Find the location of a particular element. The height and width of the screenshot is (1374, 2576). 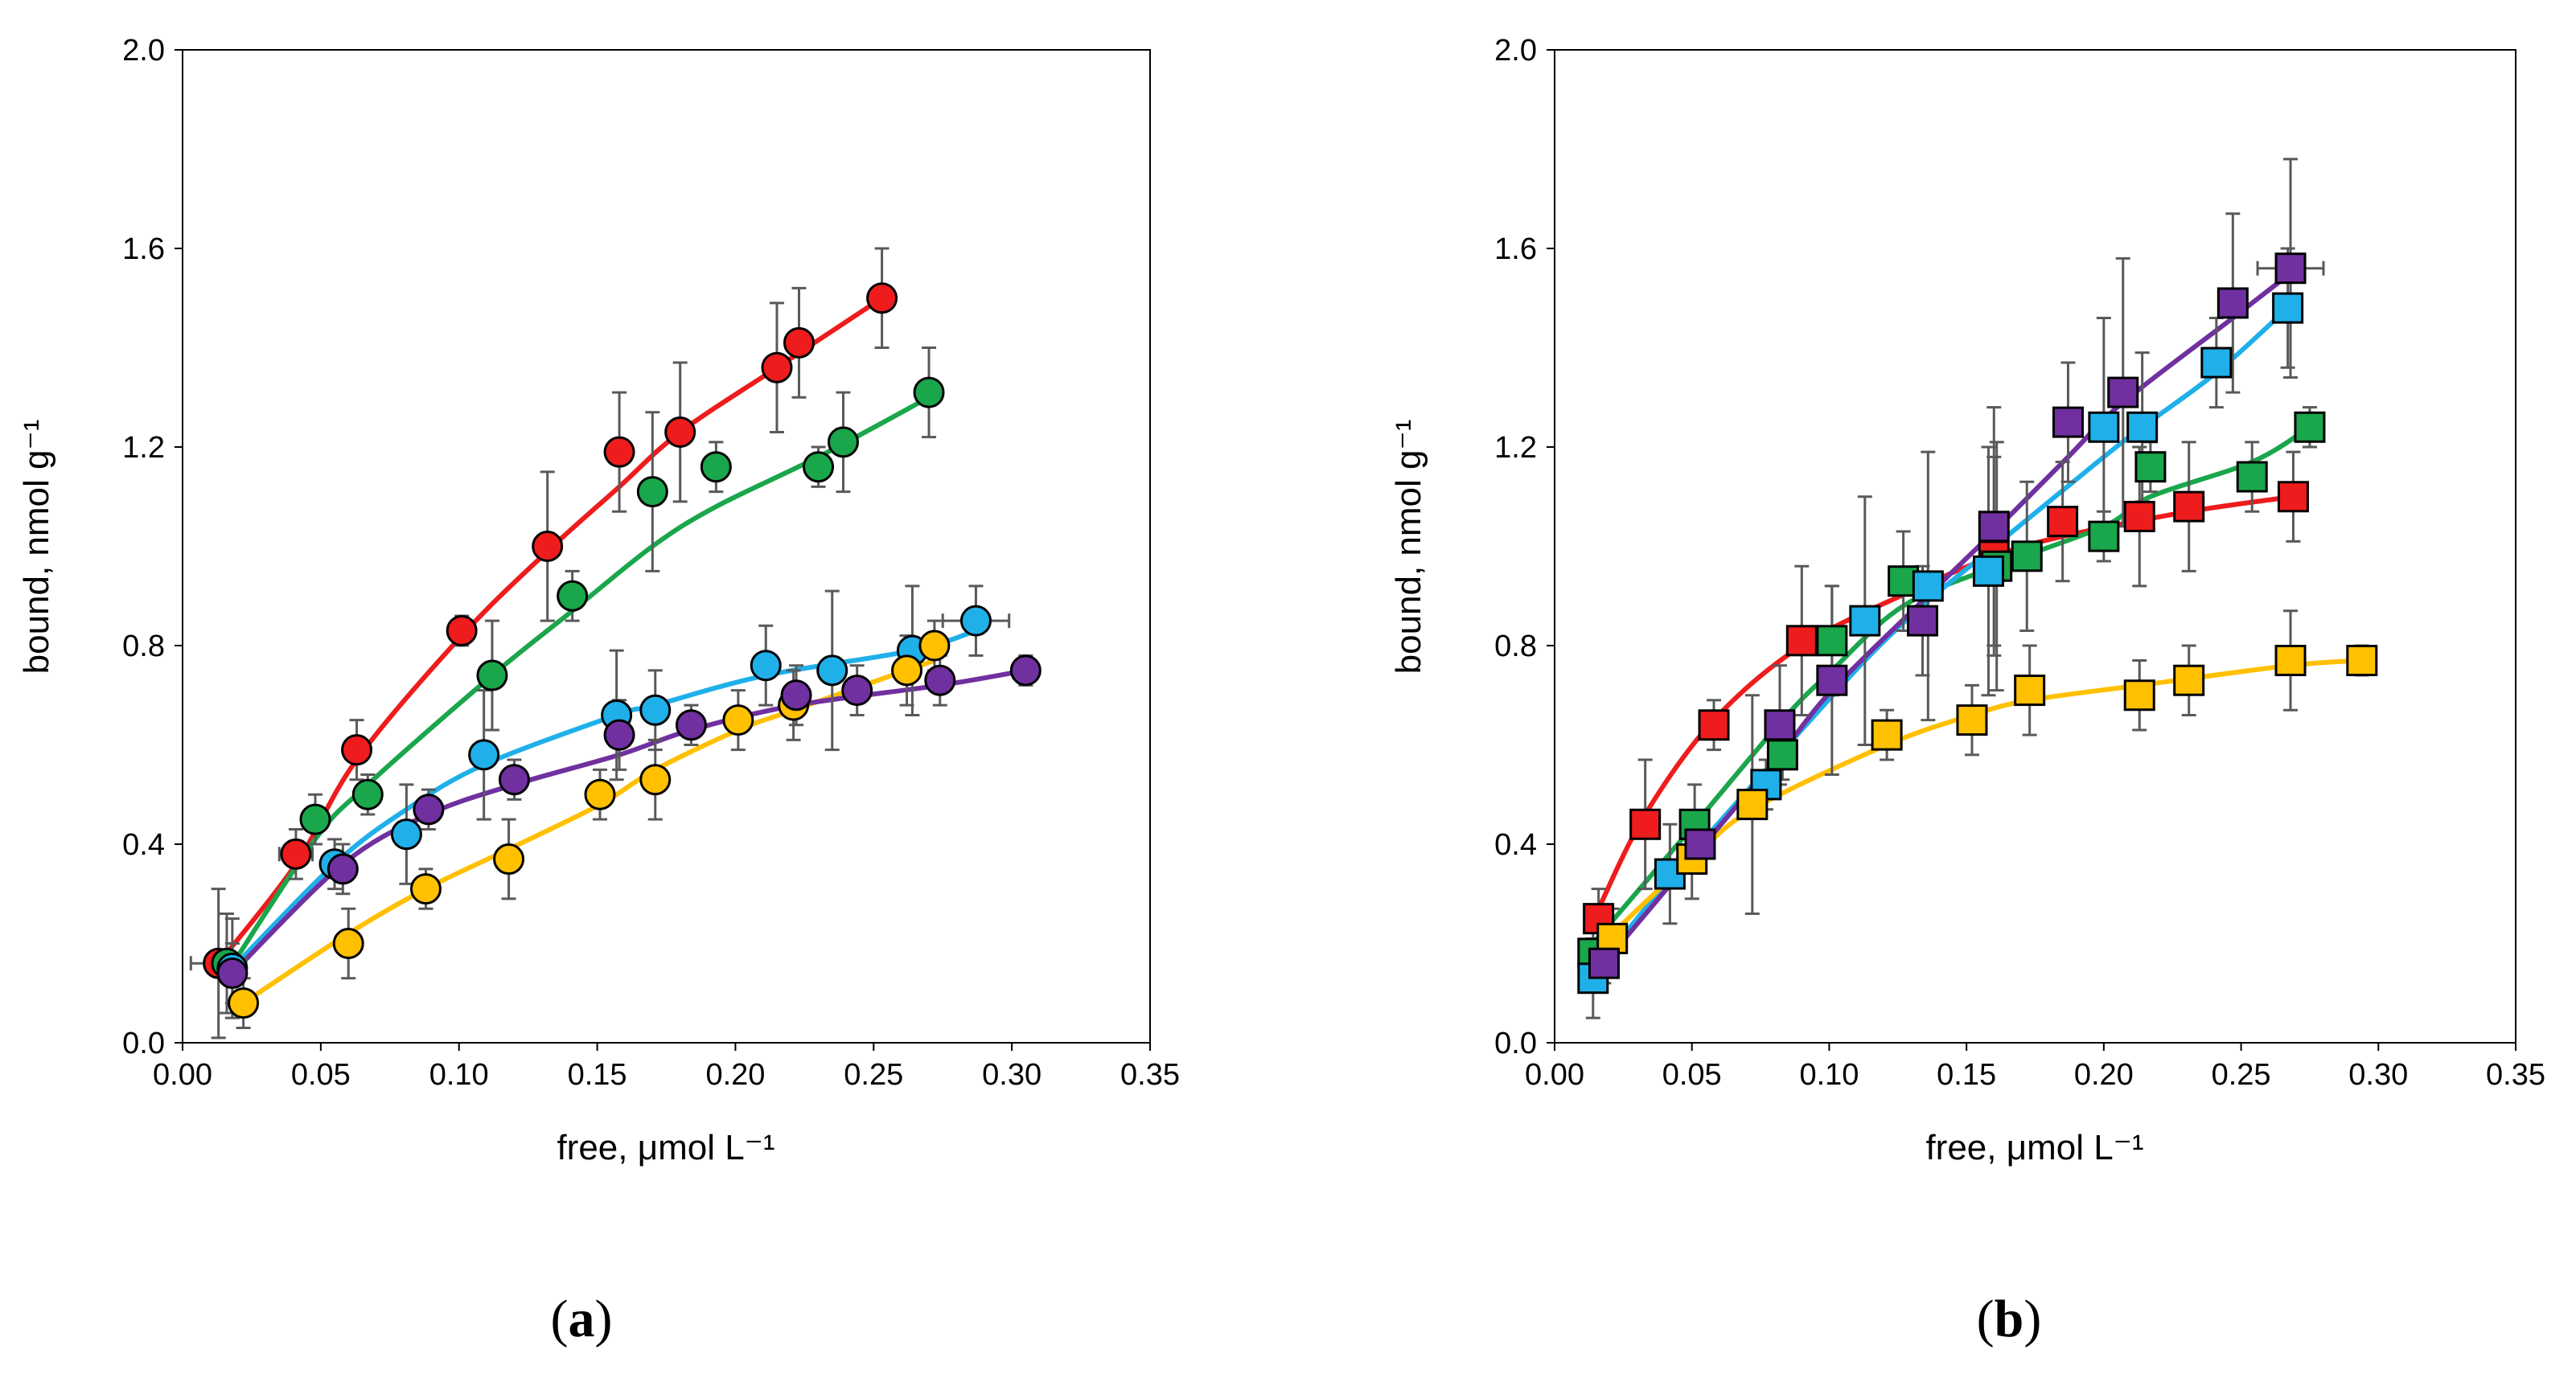

x-axis-label-a: free, μmol L⁻¹ is located at coordinates (665, 1148).